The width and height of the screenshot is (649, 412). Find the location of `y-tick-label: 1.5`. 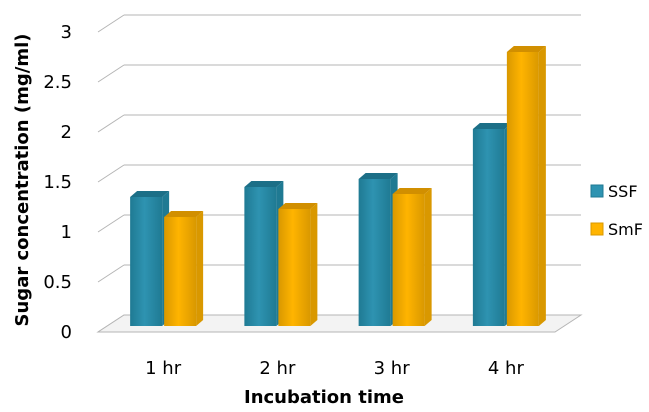

y-tick-label: 1.5 is located at coordinates (57, 182).